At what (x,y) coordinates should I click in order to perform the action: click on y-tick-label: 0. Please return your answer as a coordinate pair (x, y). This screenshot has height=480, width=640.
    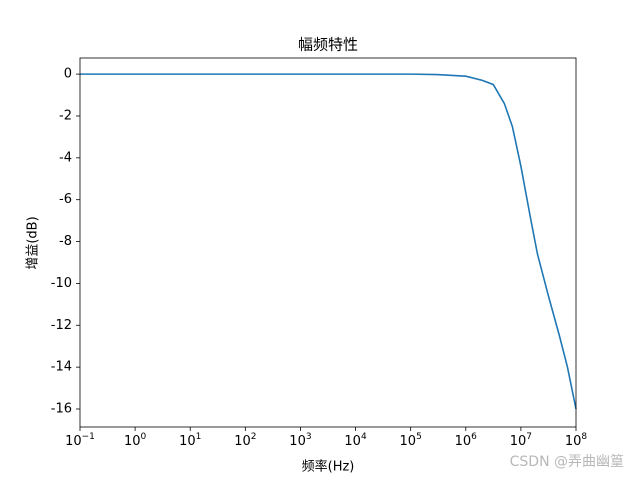
    Looking at the image, I should click on (68, 74).